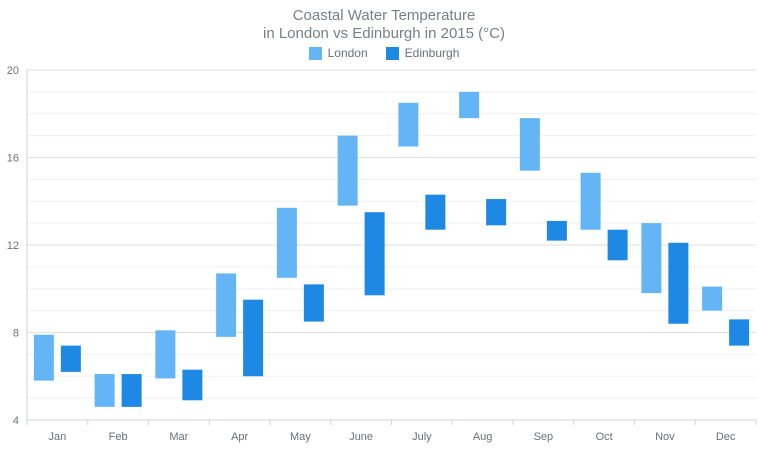 This screenshot has width=768, height=452. I want to click on legend-label-edinburgh: Edinburgh, so click(432, 53).